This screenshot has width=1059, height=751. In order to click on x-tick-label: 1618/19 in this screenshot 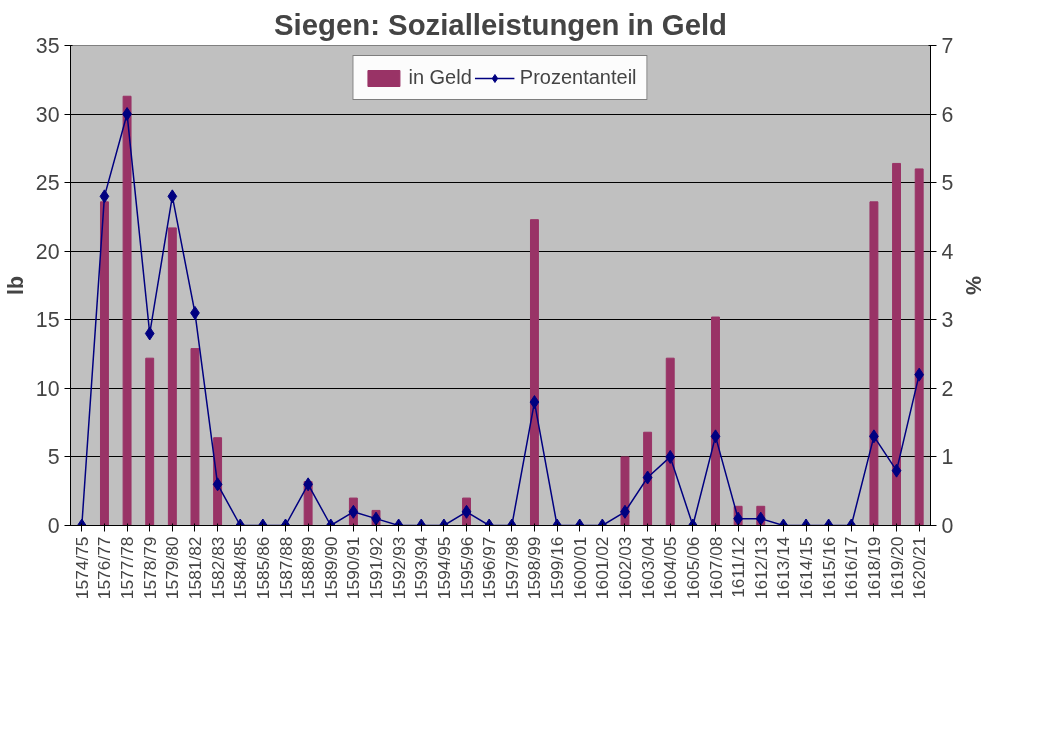, I will do `click(873, 568)`.